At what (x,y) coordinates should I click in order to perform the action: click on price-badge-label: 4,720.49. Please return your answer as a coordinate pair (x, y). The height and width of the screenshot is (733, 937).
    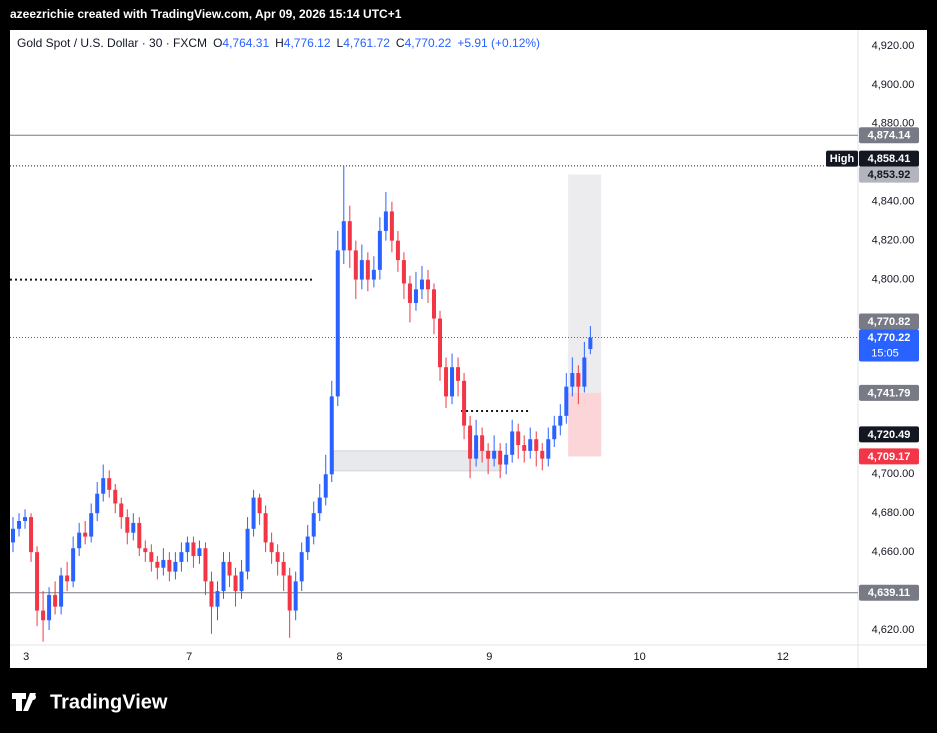
    Looking at the image, I should click on (889, 435).